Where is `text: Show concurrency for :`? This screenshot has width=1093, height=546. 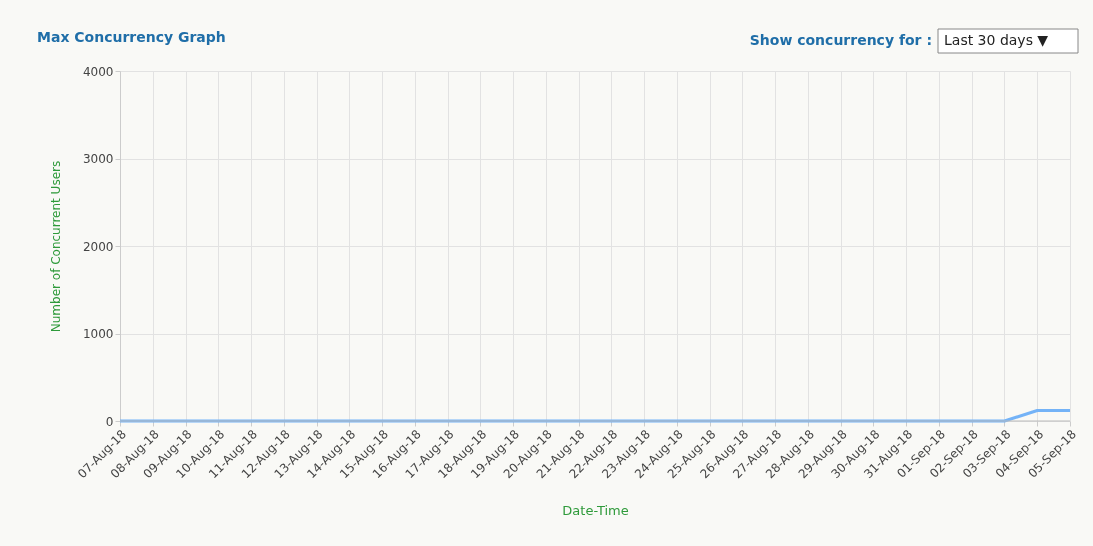
text: Show concurrency for : is located at coordinates (840, 40).